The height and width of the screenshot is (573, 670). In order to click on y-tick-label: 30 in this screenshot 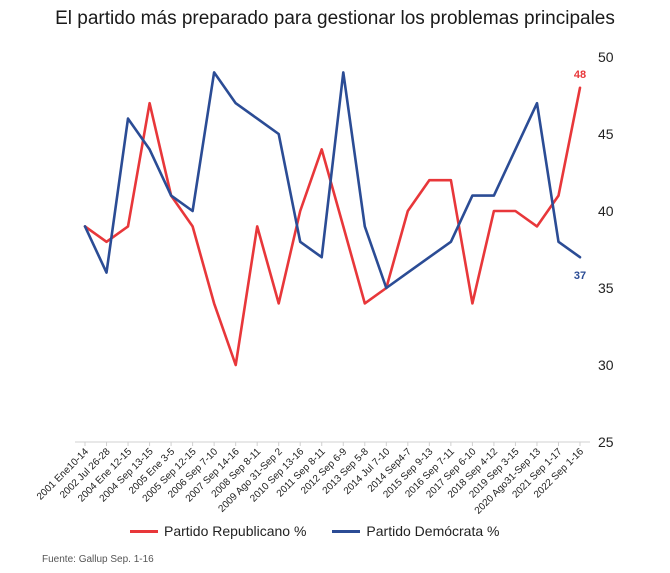, I will do `click(606, 365)`.